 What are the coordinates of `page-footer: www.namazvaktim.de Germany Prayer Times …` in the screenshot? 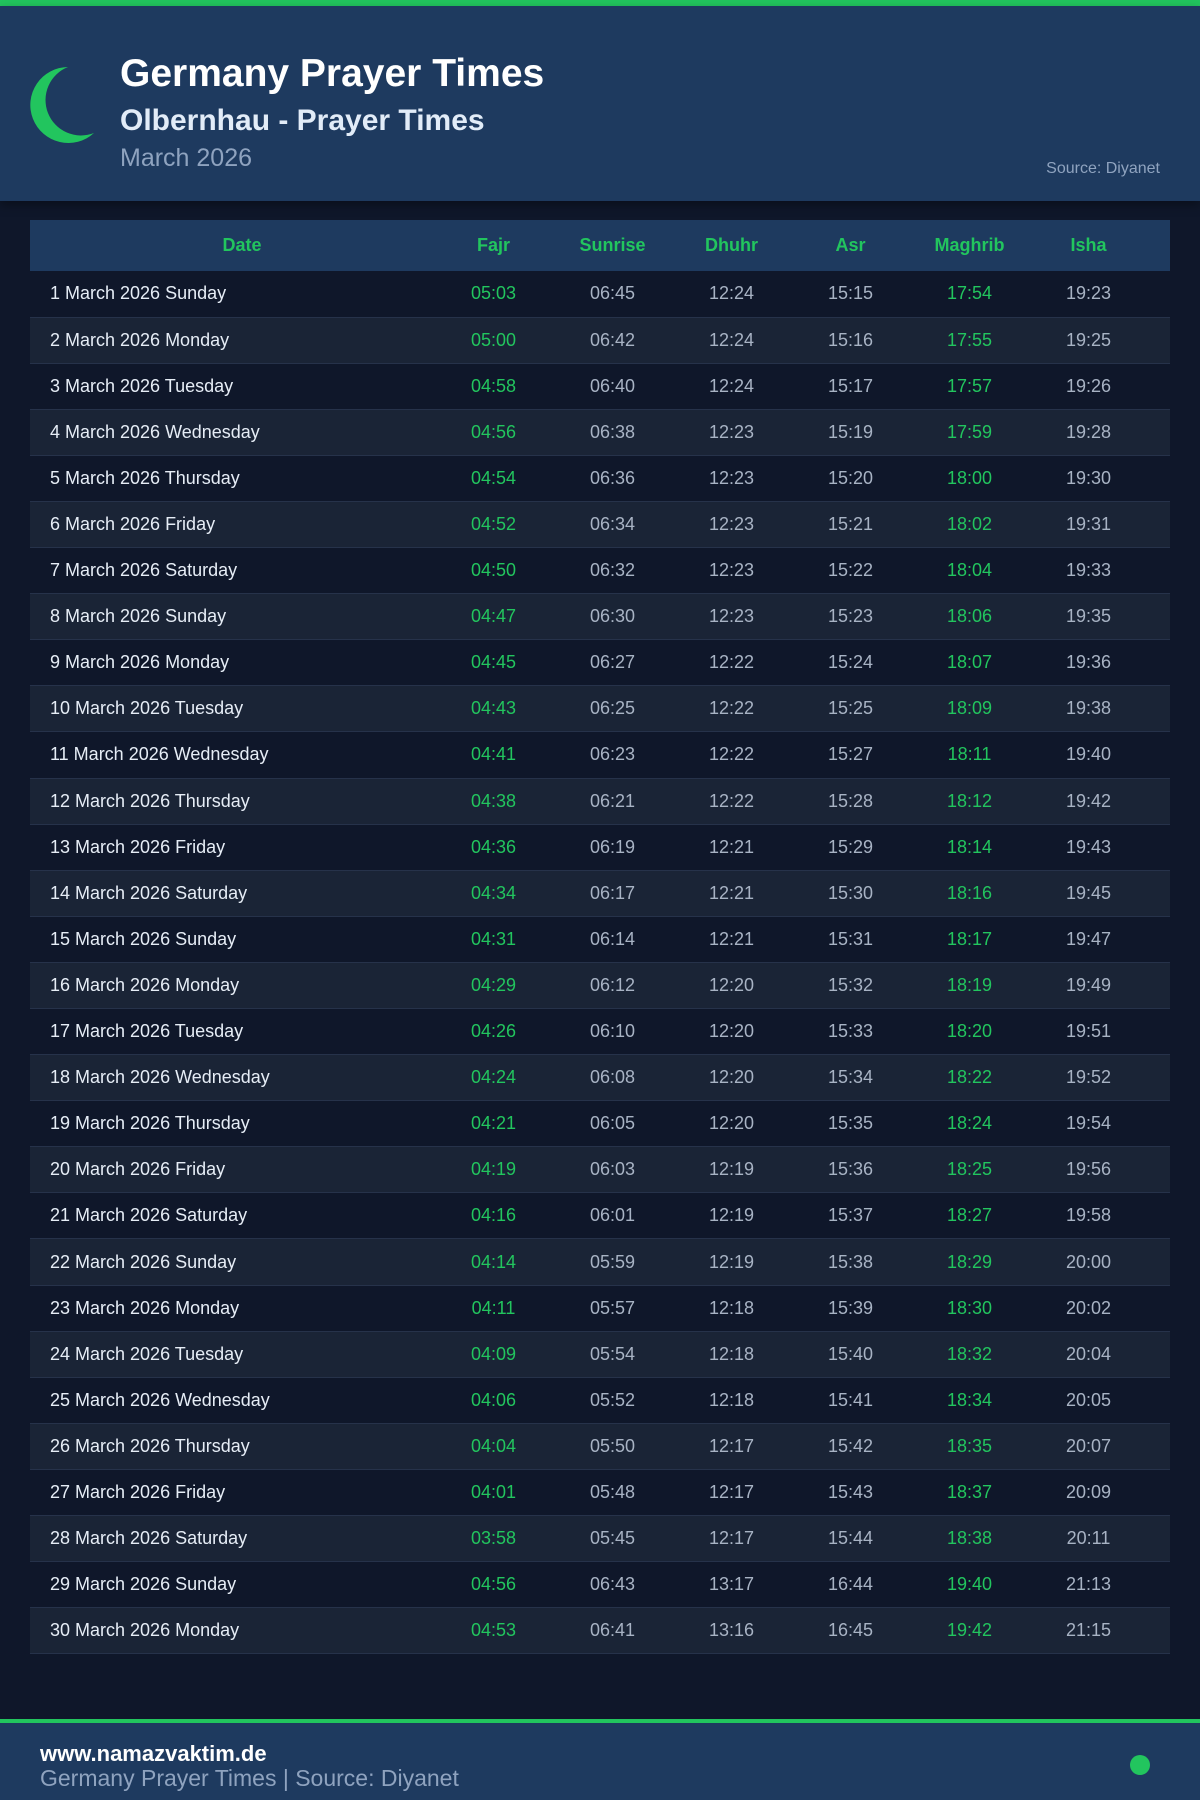 It's located at (600, 1761).